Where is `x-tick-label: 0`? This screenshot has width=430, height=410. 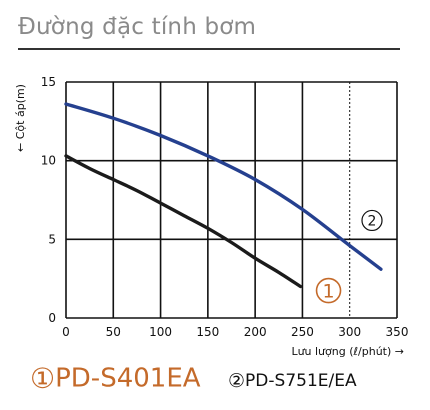
x-tick-label: 0 is located at coordinates (66, 332).